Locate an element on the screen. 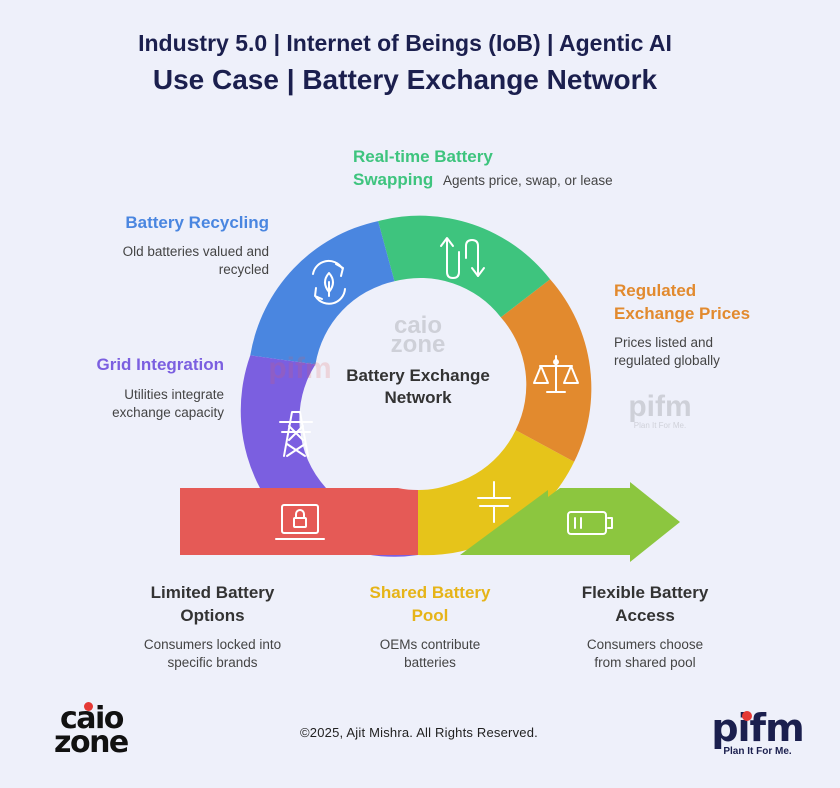 The width and height of the screenshot is (840, 788). center-label-line2: Network is located at coordinates (418, 397).